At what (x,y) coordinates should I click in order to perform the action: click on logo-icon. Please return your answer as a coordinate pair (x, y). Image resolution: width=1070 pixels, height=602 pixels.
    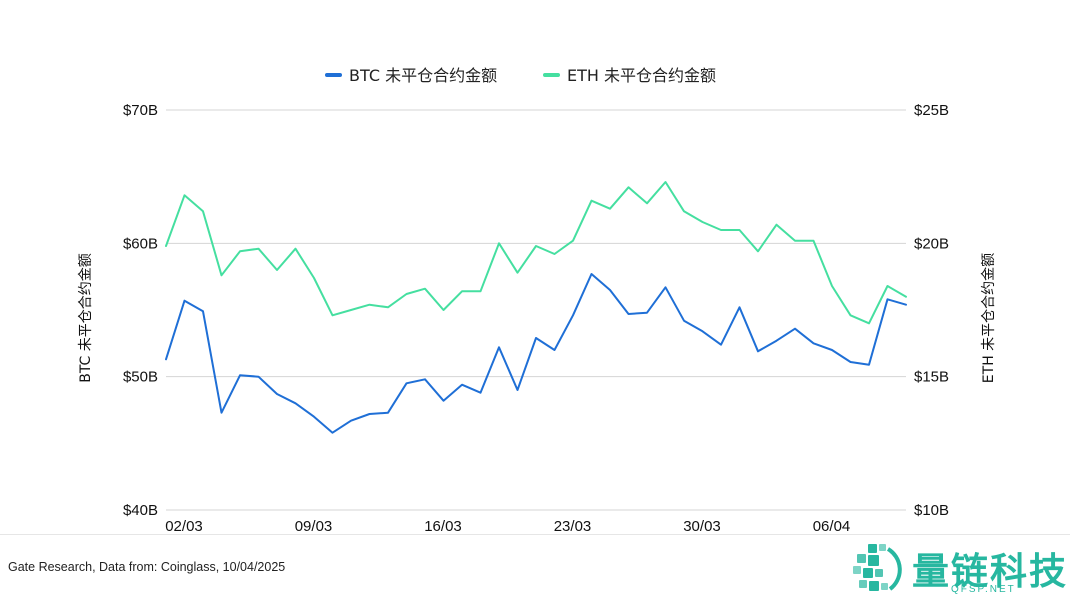
    Looking at the image, I should click on (877, 567).